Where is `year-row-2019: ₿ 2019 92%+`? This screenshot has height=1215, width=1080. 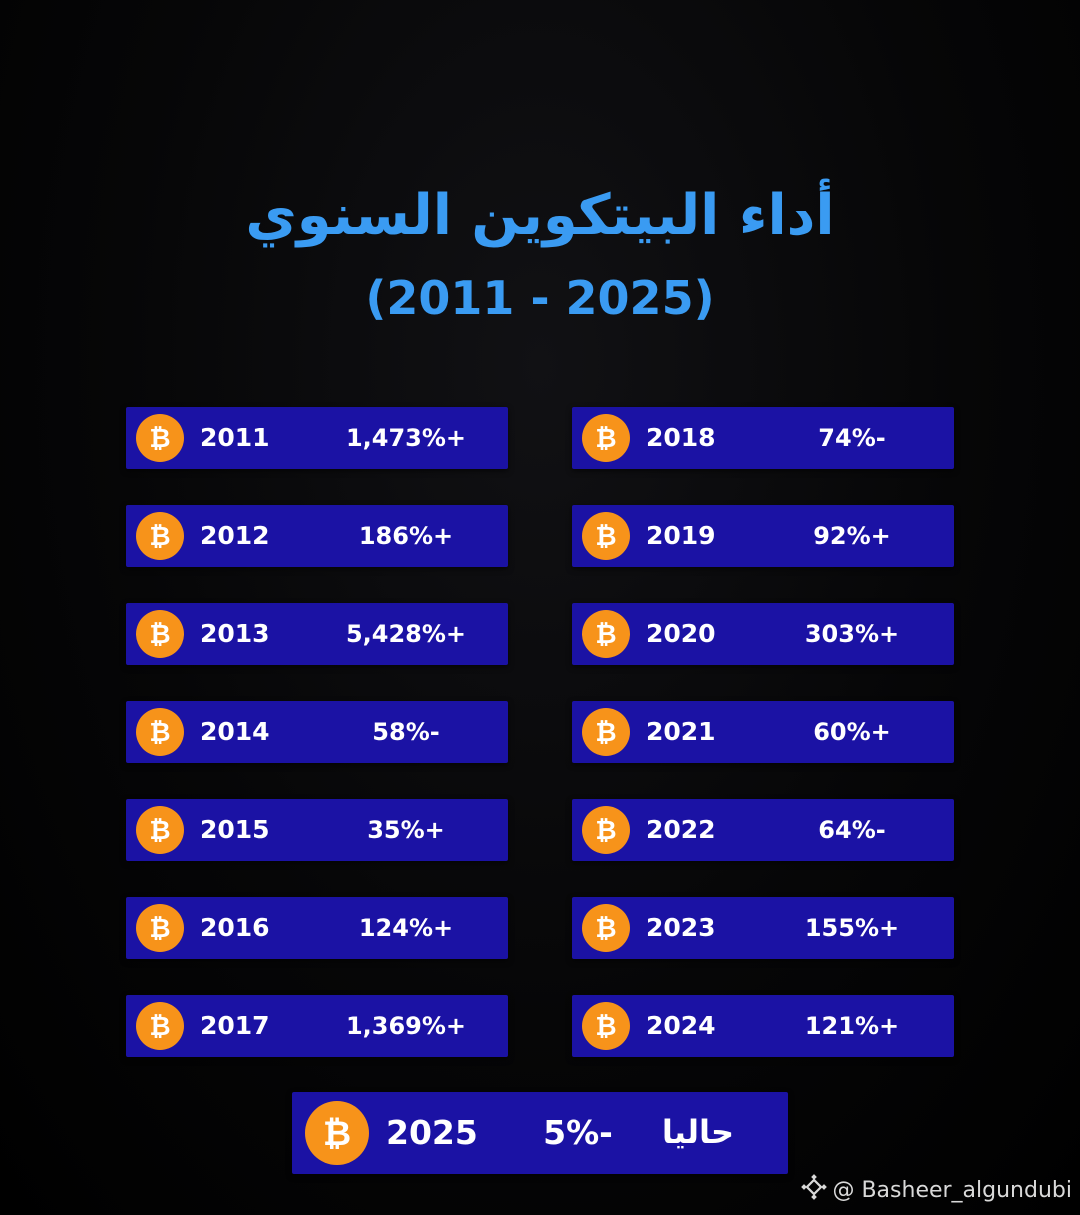
year-row-2019: ₿ 2019 92%+ is located at coordinates (763, 536).